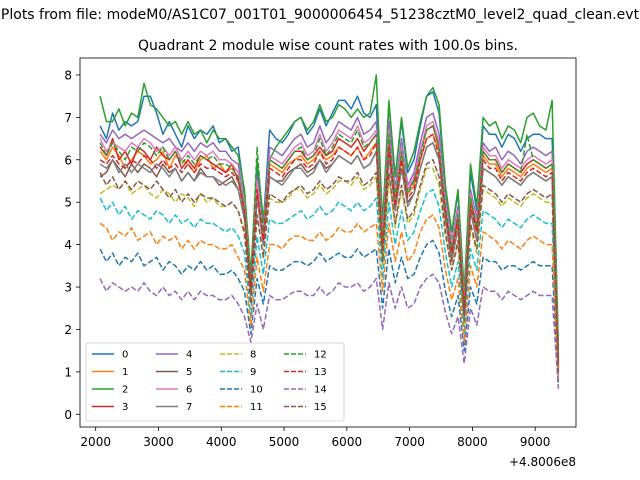 The image size is (640, 480). What do you see at coordinates (68, 415) in the screenshot?
I see `y-tick-label: 0` at bounding box center [68, 415].